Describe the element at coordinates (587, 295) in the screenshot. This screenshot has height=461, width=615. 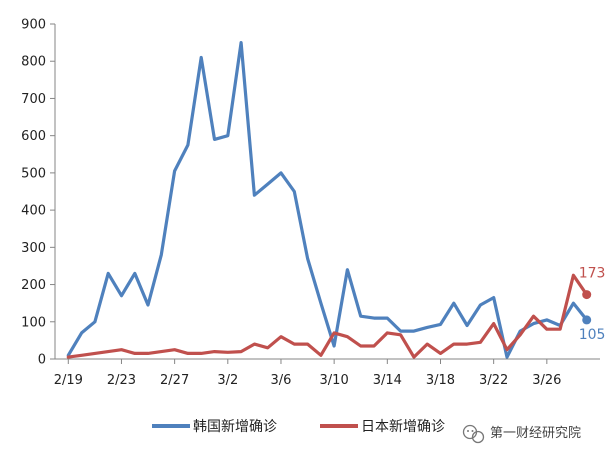
I see `series-end-point-japan` at that location.